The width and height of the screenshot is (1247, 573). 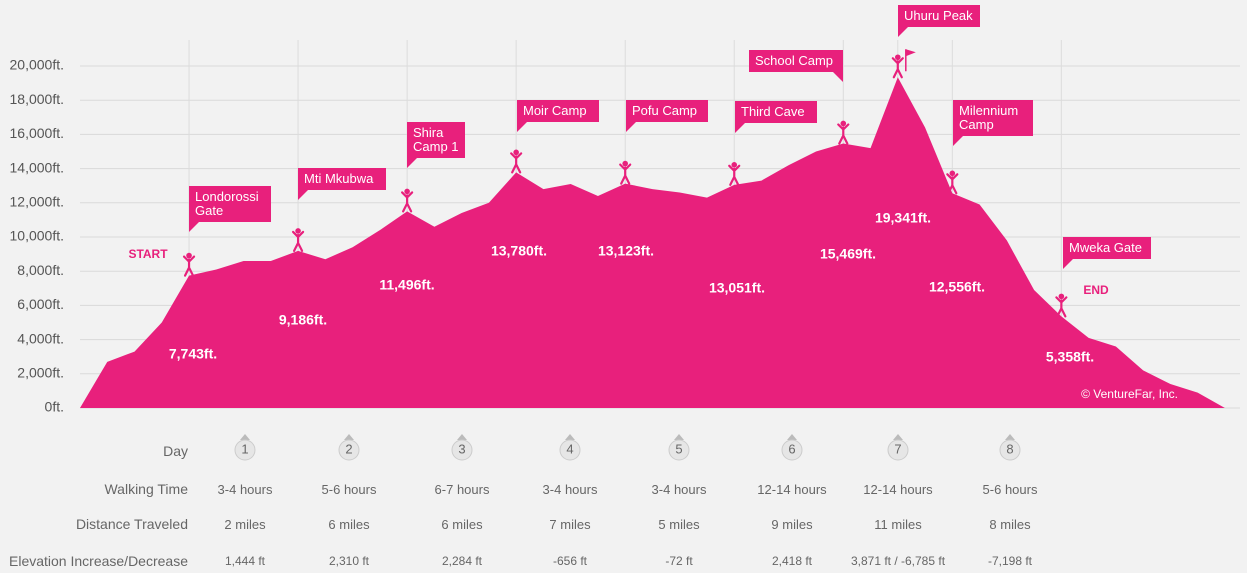 I want to click on table-cell: 2,310 ft, so click(x=349, y=561).